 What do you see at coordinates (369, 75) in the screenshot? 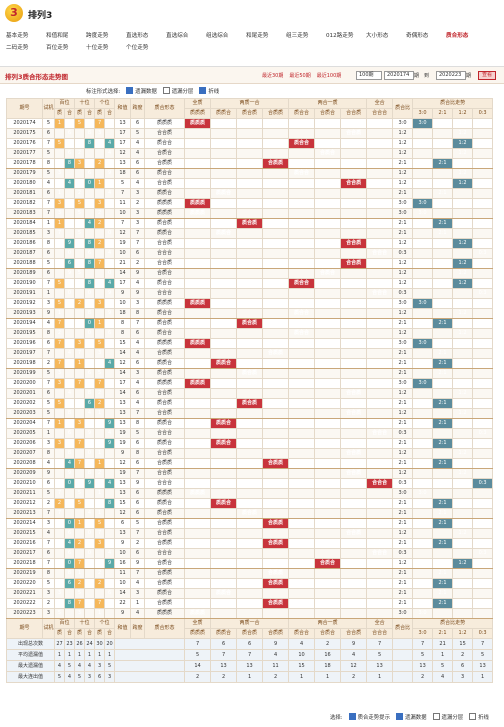
I see `period-select: 100期` at bounding box center [369, 75].